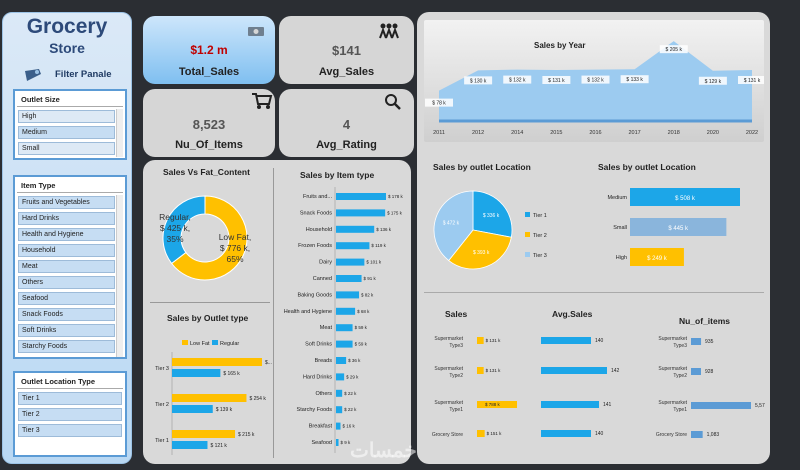  Describe the element at coordinates (66, 266) in the screenshot. I see `slicer-item: Meat` at that location.